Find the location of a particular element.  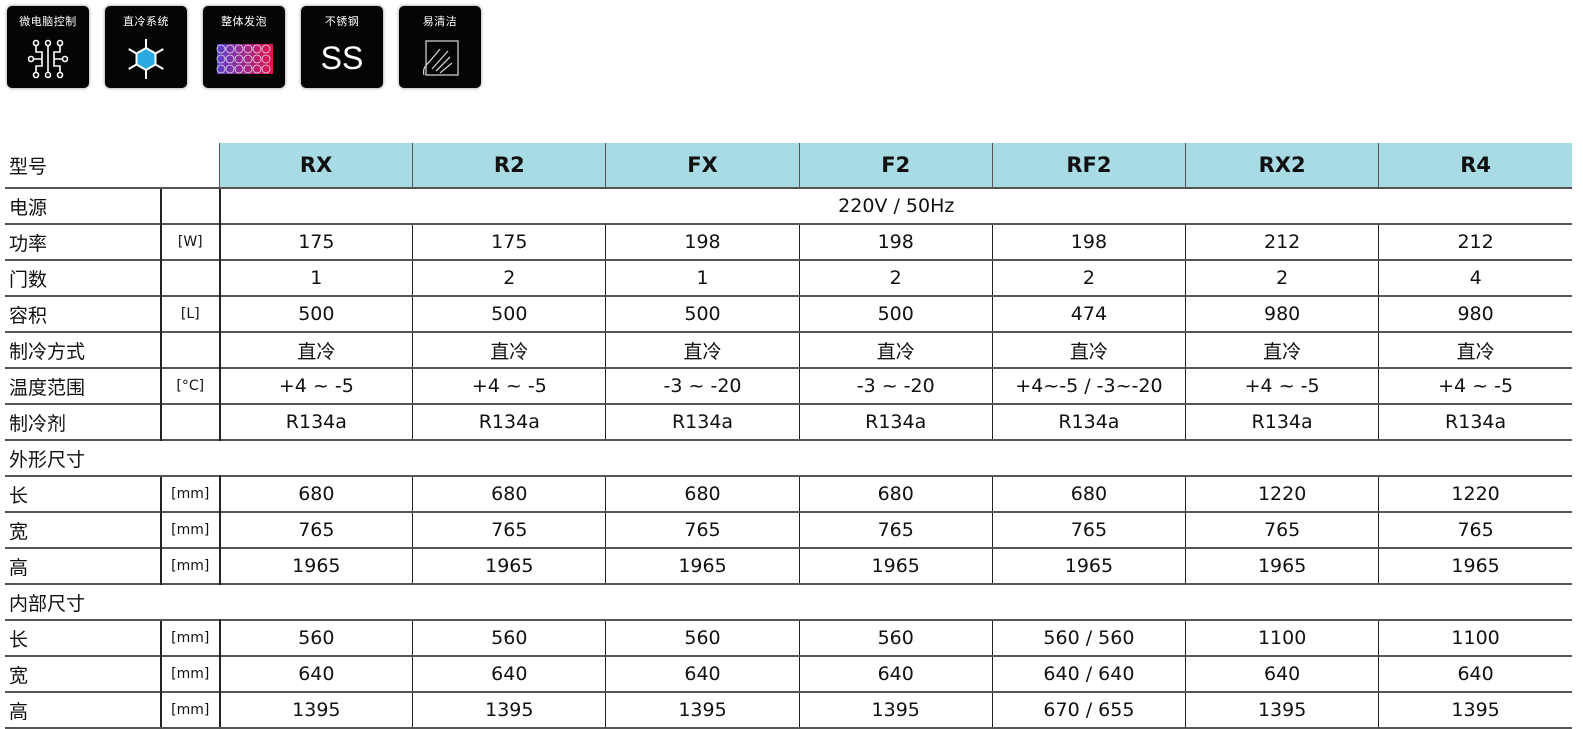

feature-foaming: 整体发泡 is located at coordinates (244, 47).